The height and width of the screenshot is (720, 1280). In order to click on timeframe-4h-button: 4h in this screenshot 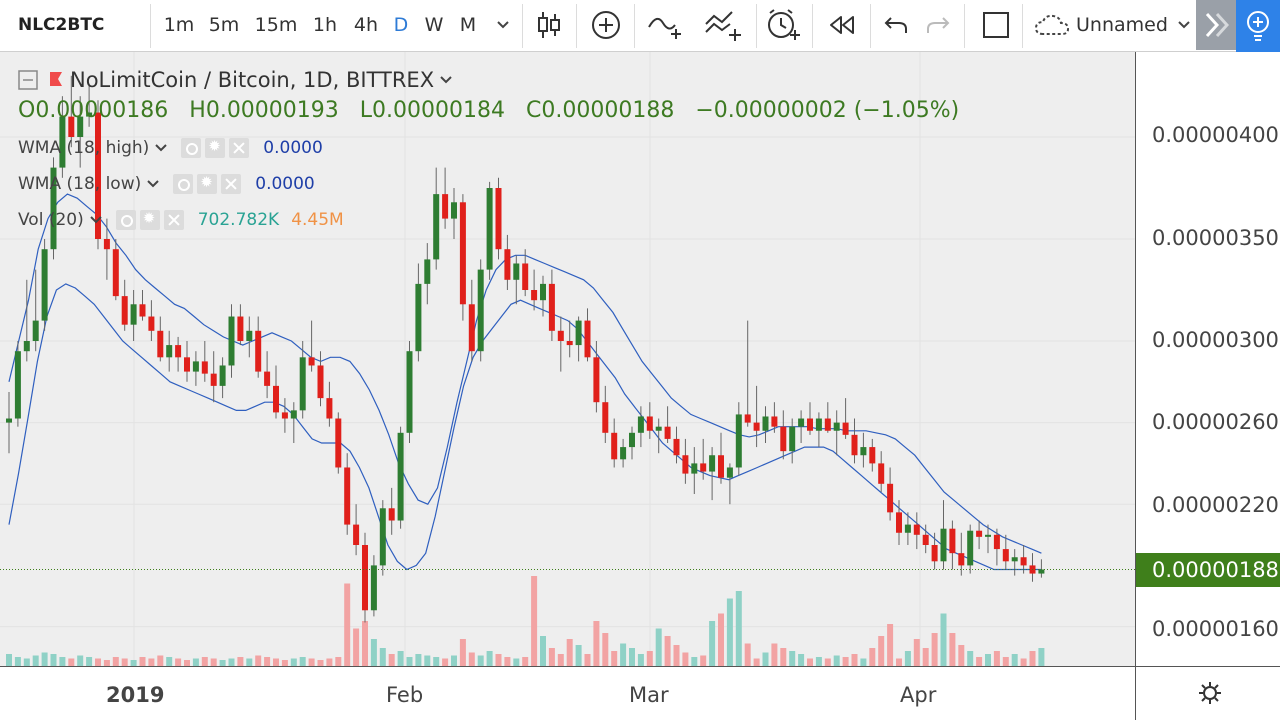, I will do `click(366, 25)`.